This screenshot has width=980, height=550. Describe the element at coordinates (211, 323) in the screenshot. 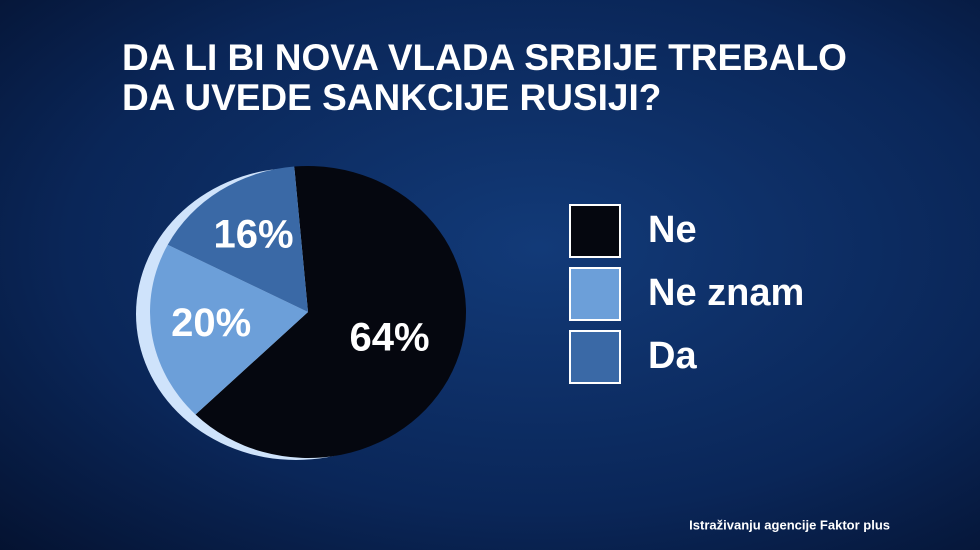

I see `value-label: 20%` at that location.